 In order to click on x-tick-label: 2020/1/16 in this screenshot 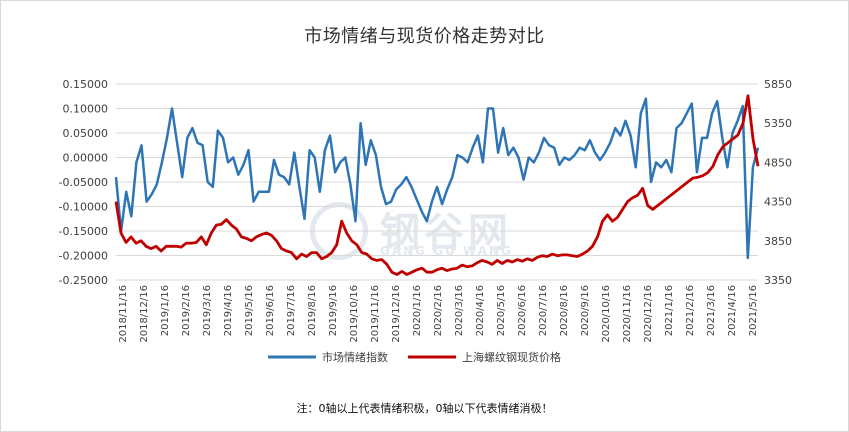, I will do `click(417, 310)`.